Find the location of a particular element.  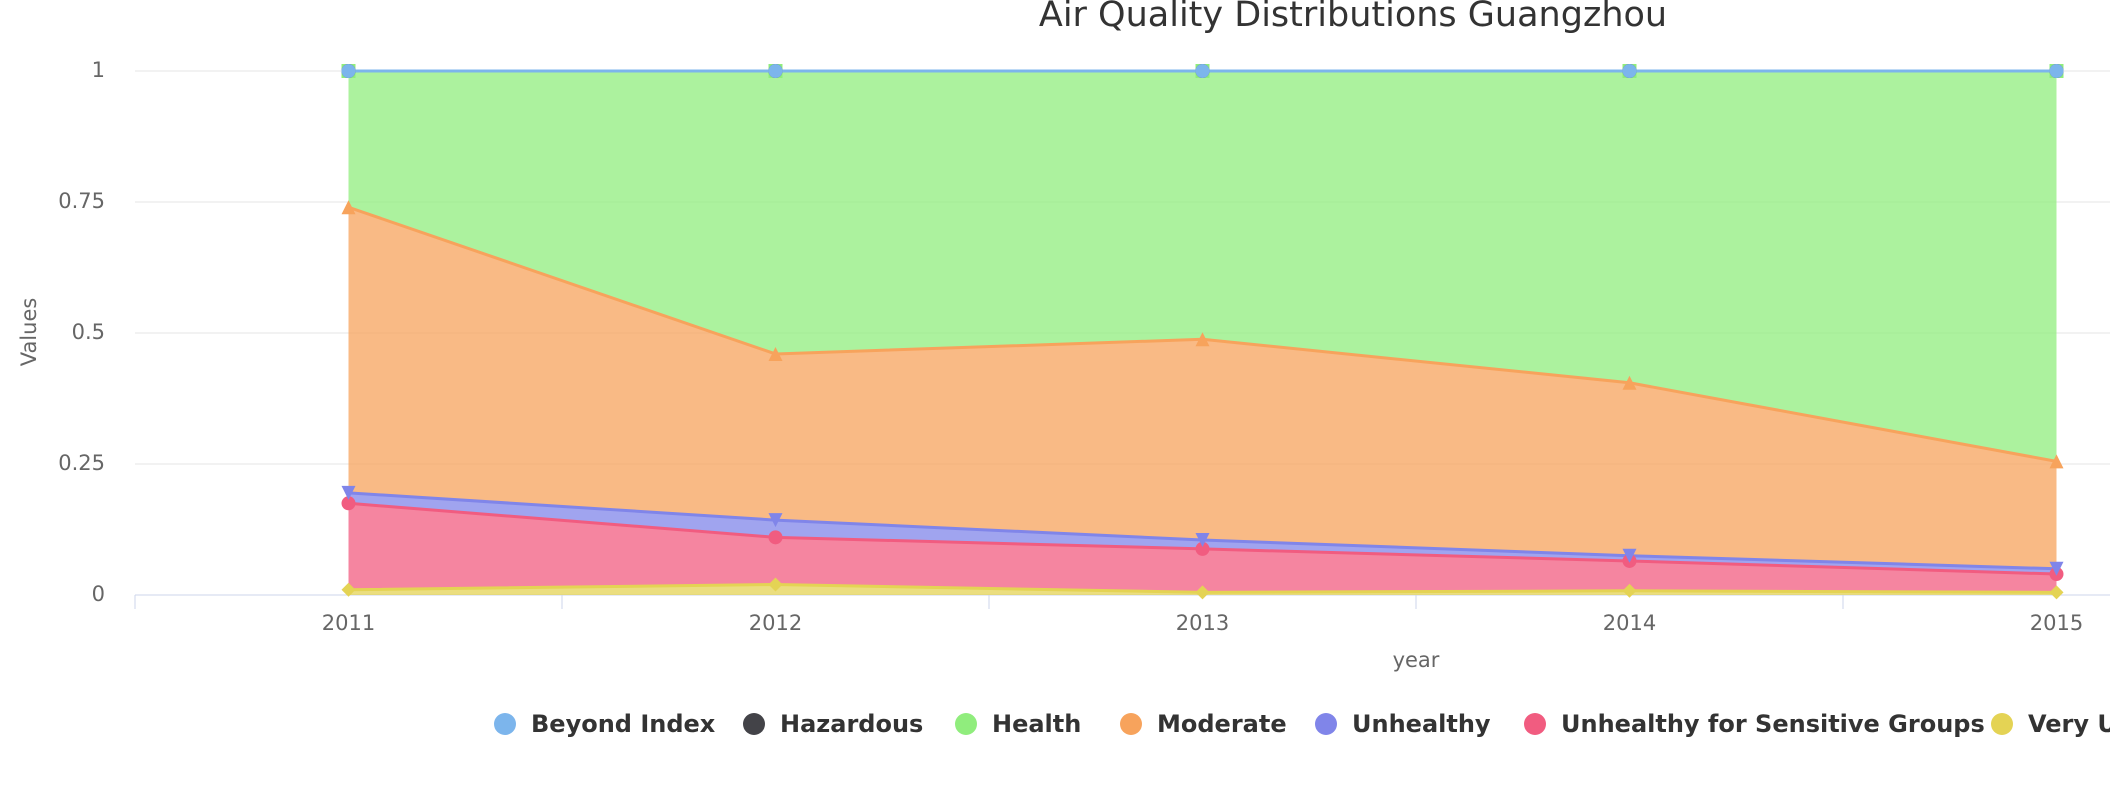

x-tick-label: 2011 is located at coordinates (348, 623).